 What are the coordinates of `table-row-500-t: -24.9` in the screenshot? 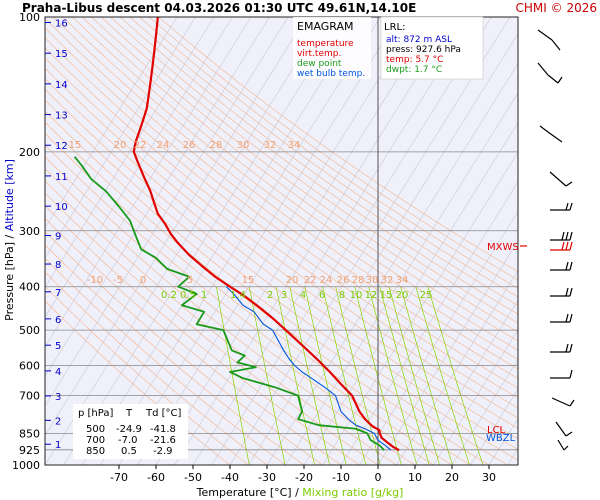 It's located at (129, 429).